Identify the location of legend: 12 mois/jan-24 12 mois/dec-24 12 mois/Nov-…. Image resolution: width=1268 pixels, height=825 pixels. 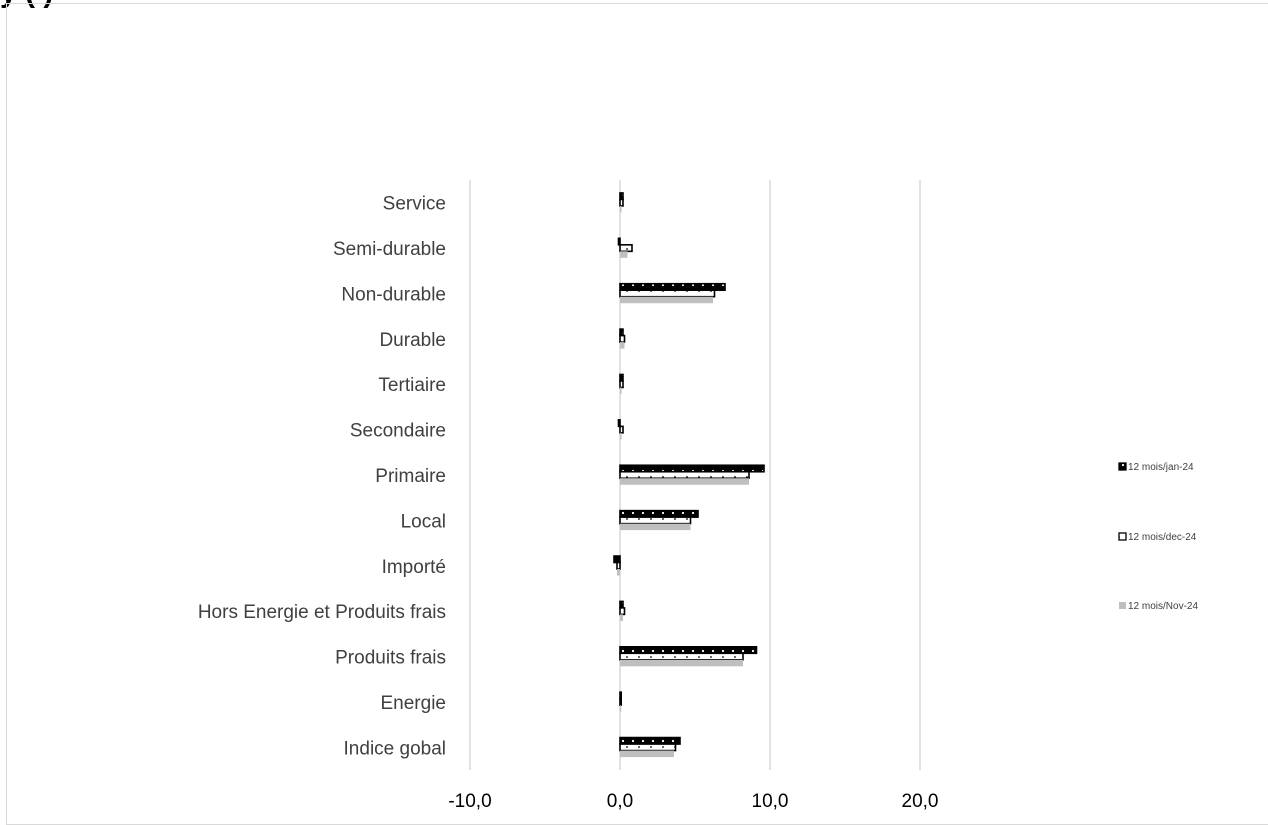
(1158, 537).